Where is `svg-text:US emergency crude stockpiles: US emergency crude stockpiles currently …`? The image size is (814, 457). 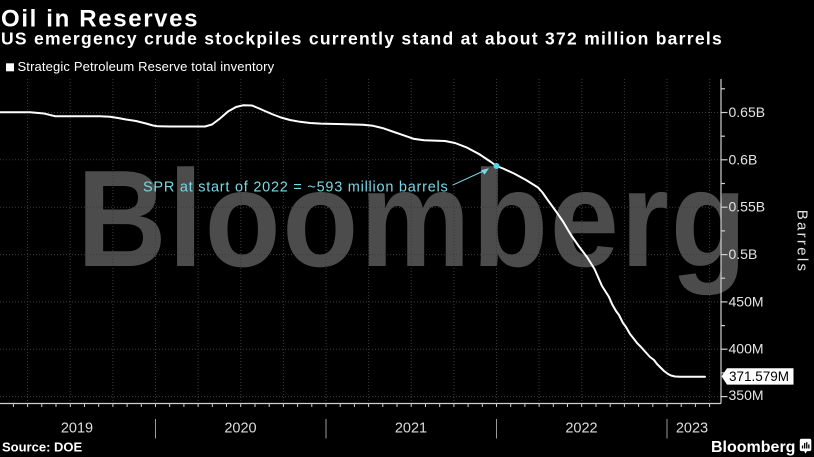 svg-text:US emergency crude stockpiles: US emergency crude stockpiles currently … is located at coordinates (362, 38).